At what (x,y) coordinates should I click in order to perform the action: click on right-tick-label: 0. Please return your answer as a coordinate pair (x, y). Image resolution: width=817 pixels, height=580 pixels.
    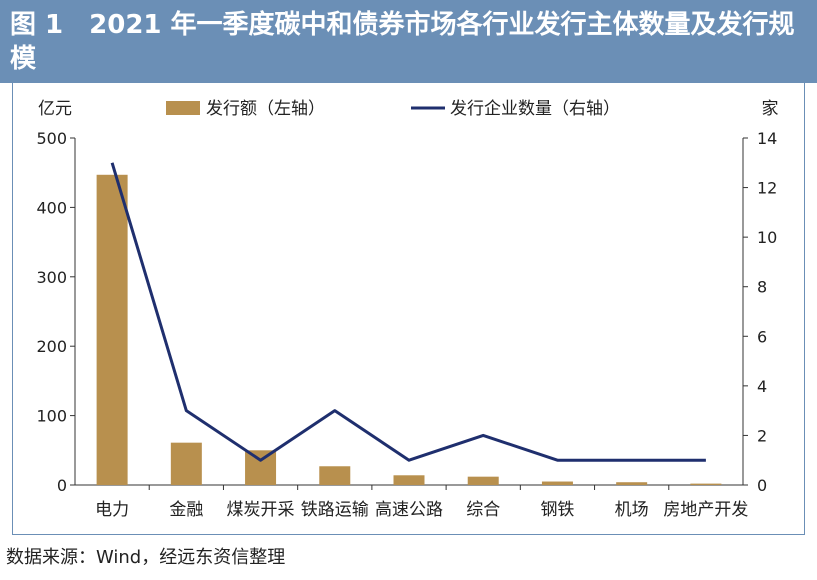
    Looking at the image, I should click on (762, 485).